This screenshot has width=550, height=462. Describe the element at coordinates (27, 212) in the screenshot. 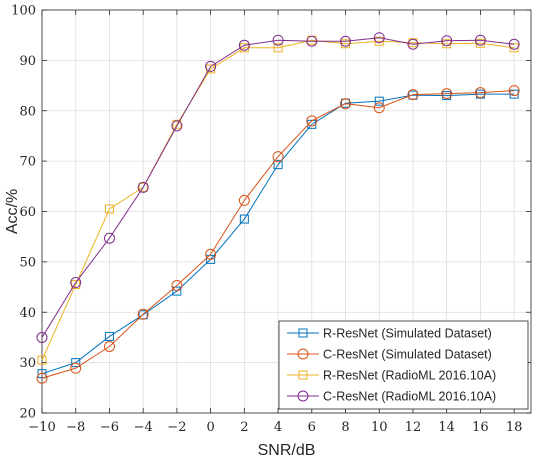

I see `y-tick-label: 60` at that location.